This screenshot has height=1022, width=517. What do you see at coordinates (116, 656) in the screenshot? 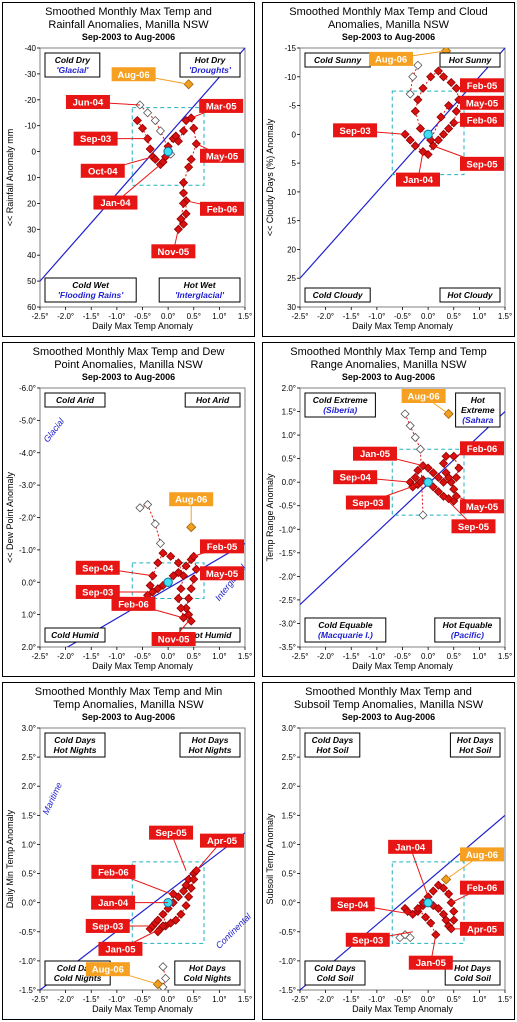
I see `x-tick-label: -1.0°` at bounding box center [116, 656].